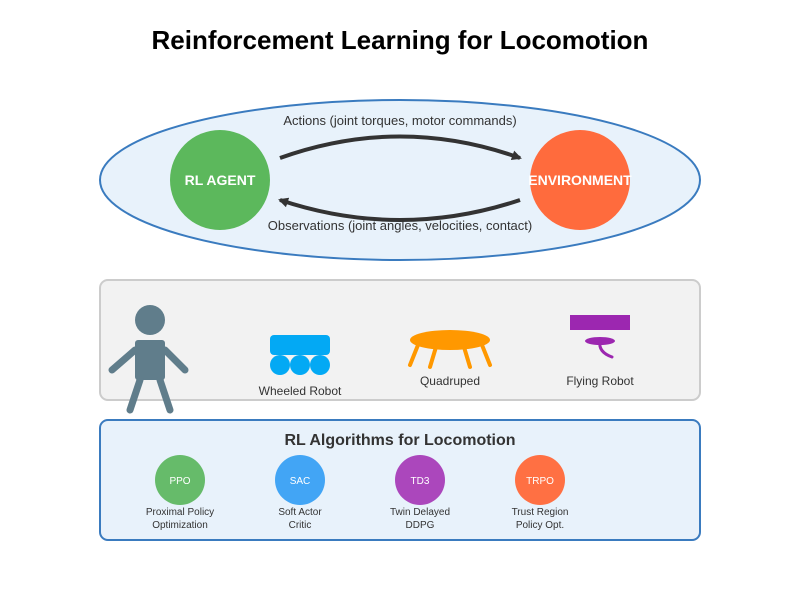  What do you see at coordinates (450, 349) in the screenshot?
I see `quadruped-robot-icon` at bounding box center [450, 349].